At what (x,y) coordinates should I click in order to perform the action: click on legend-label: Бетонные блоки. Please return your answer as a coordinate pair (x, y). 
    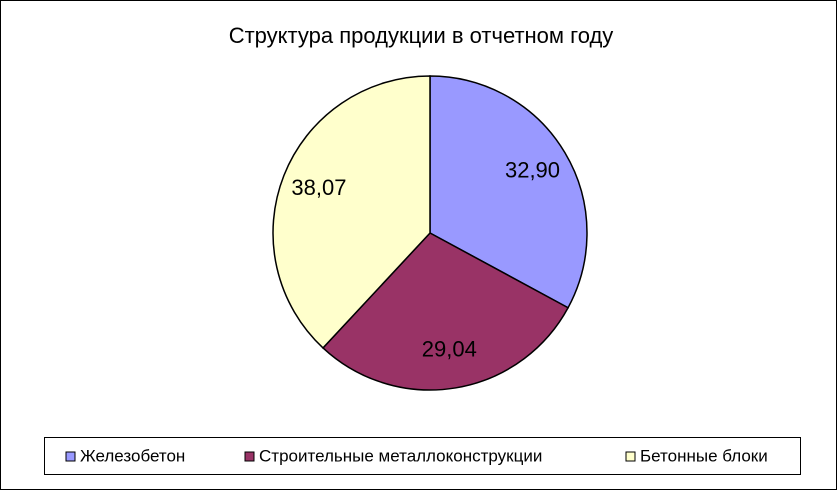
    Looking at the image, I should click on (704, 455).